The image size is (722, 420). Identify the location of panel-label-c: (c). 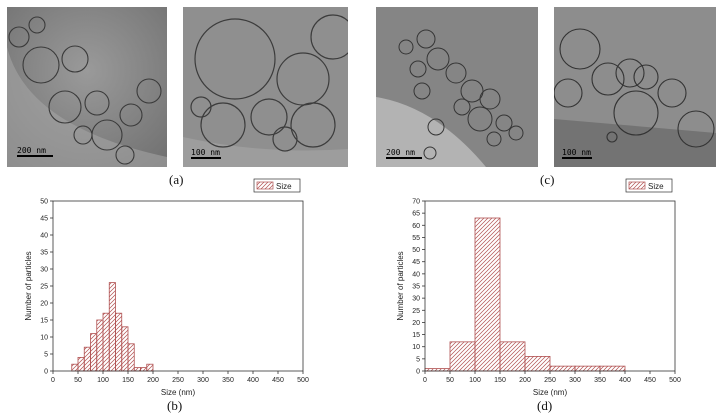
(547, 179).